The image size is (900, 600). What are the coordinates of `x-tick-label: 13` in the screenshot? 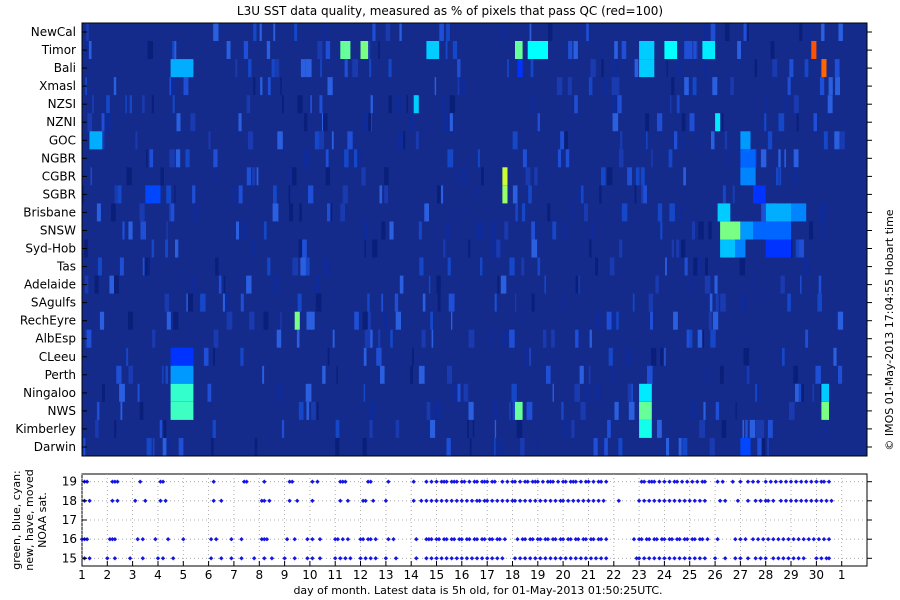 It's located at (385, 575).